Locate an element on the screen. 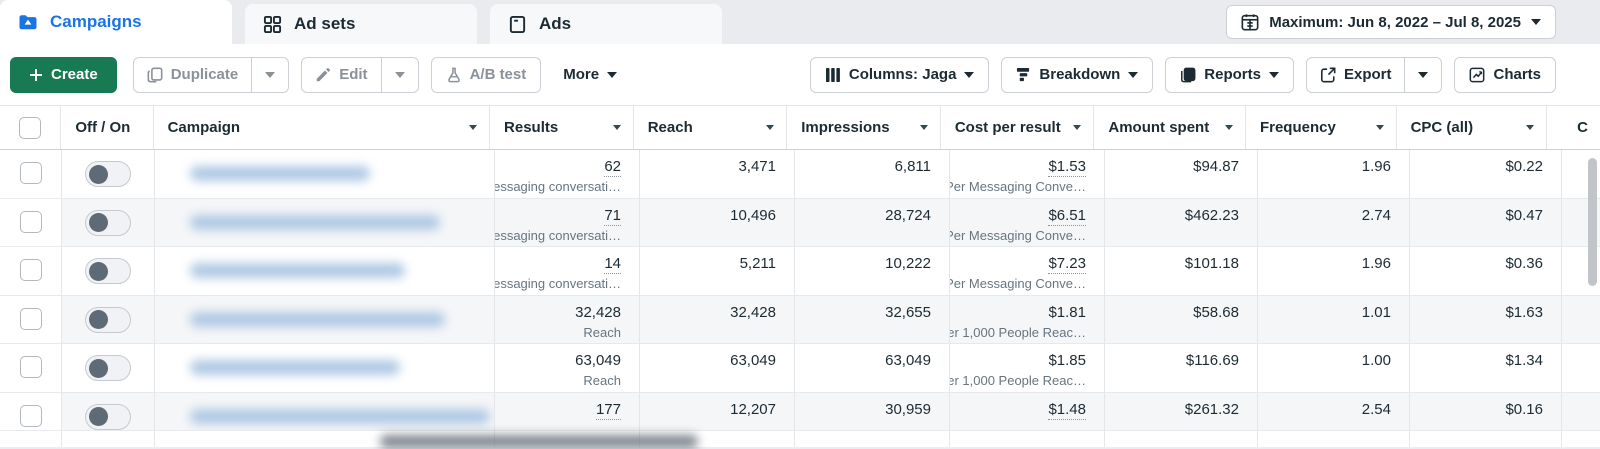 Image resolution: width=1600 pixels, height=449 pixels. cost-per-result-value: $6.51 is located at coordinates (1067, 216).